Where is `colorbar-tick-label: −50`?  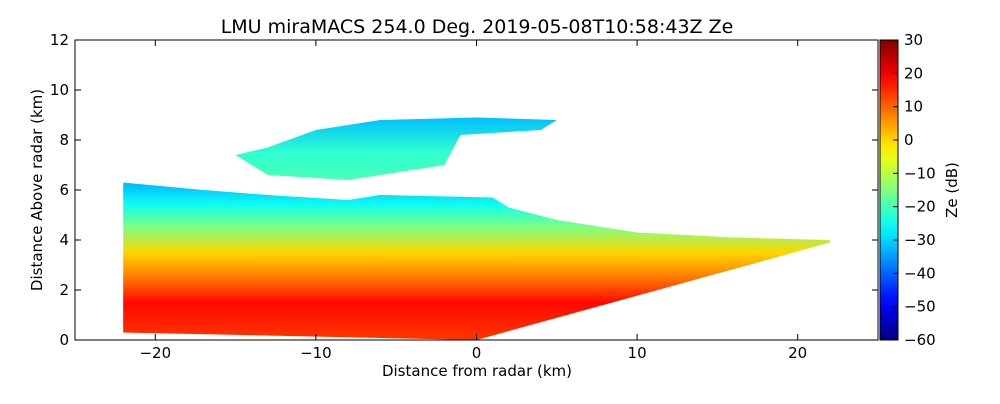 colorbar-tick-label: −50 is located at coordinates (920, 307).